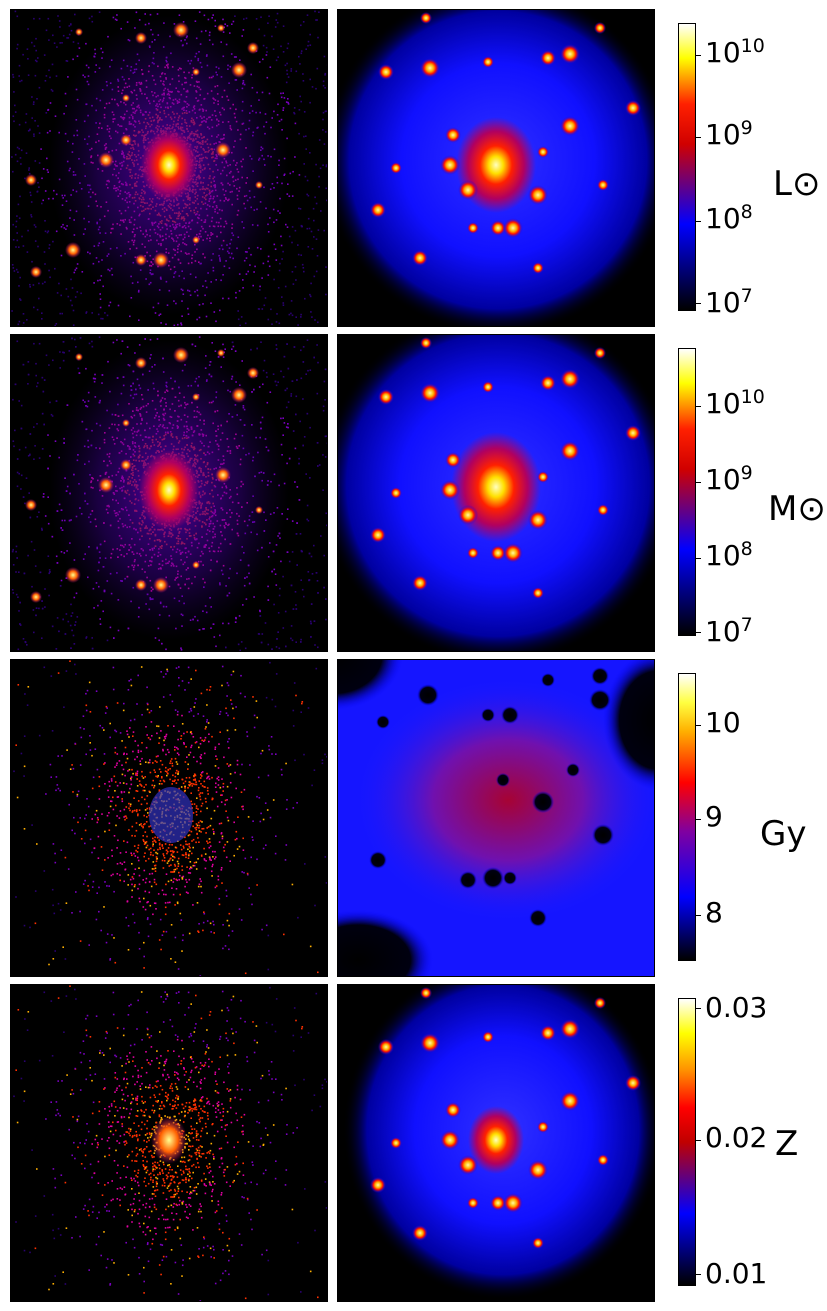 The width and height of the screenshot is (827, 1311). What do you see at coordinates (714, 816) in the screenshot?
I see `colorbar-tick-label: 9` at bounding box center [714, 816].